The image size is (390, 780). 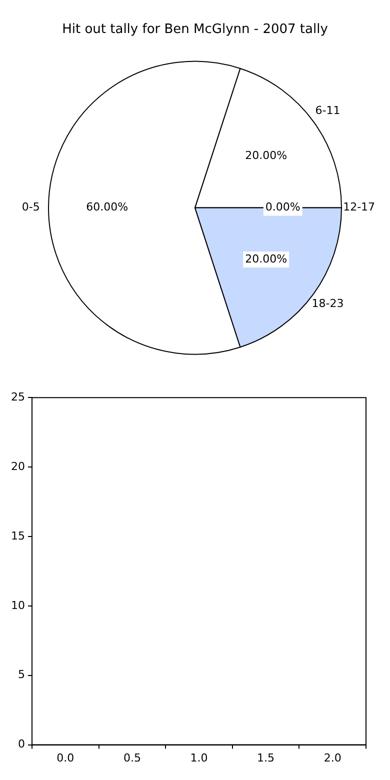 What do you see at coordinates (359, 207) in the screenshot?
I see `category-label: 12-17` at bounding box center [359, 207].